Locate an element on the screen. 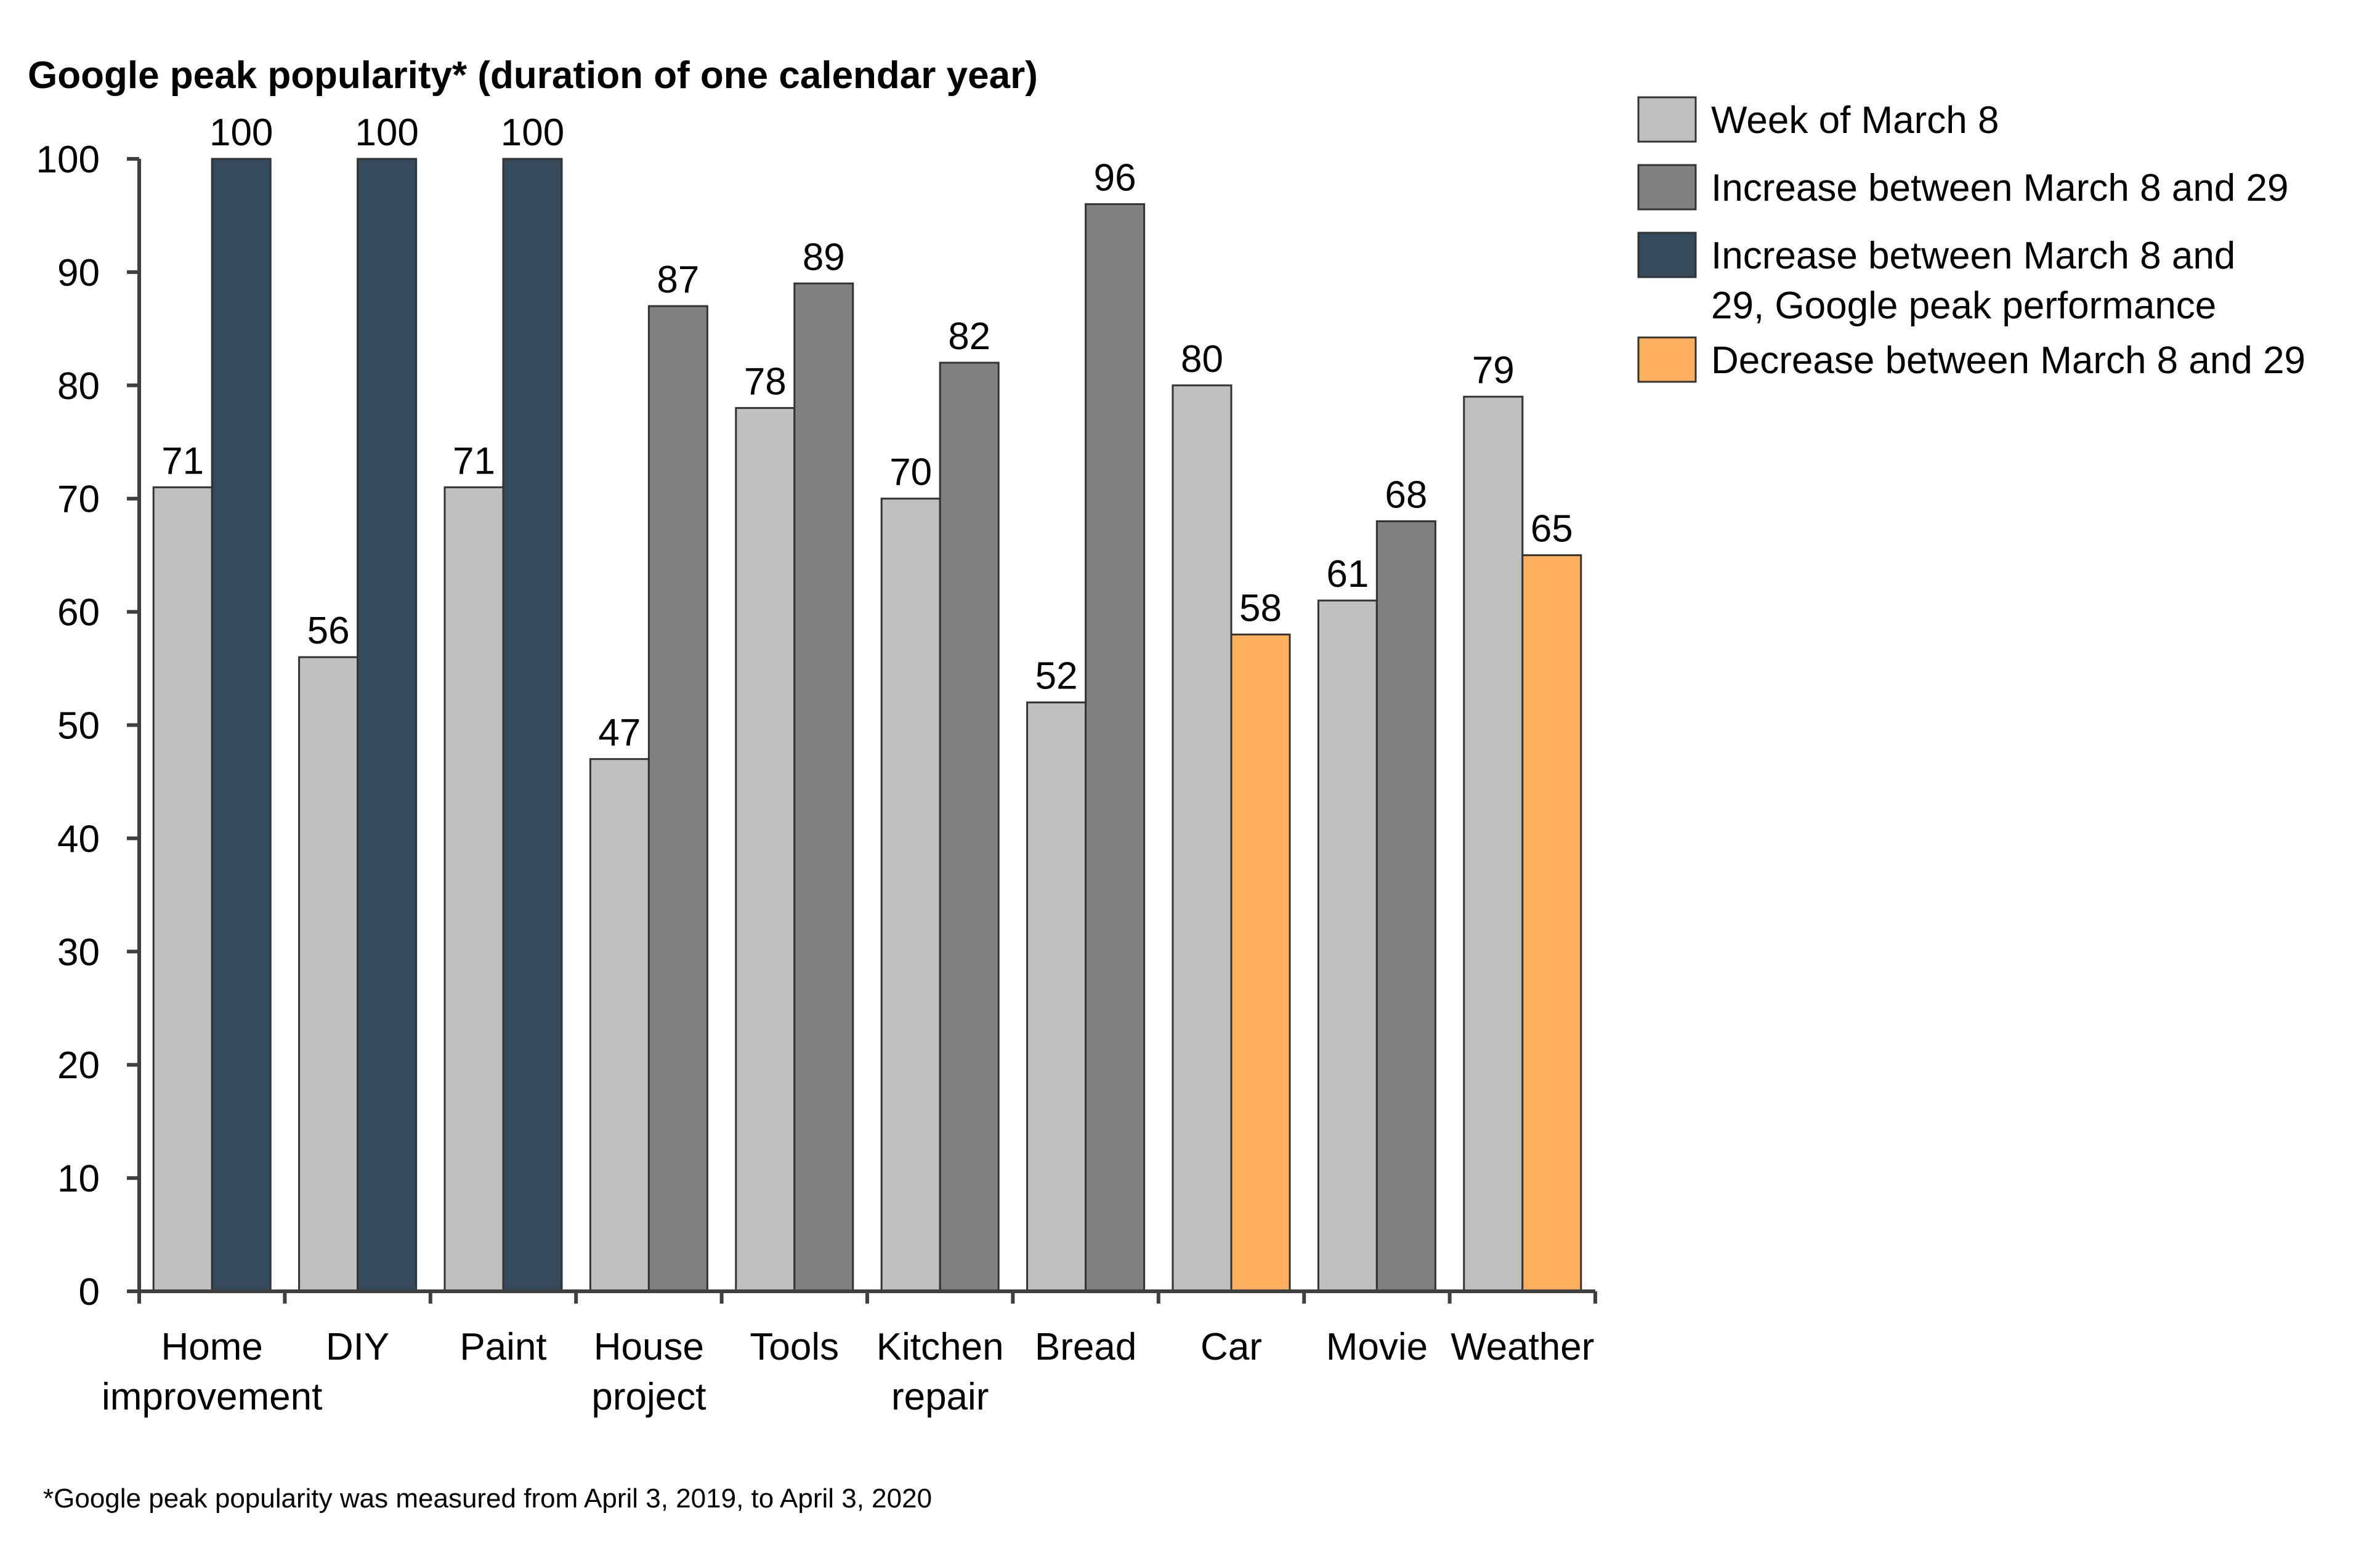  x-tick-label-1-0: DIY is located at coordinates (357, 1347).